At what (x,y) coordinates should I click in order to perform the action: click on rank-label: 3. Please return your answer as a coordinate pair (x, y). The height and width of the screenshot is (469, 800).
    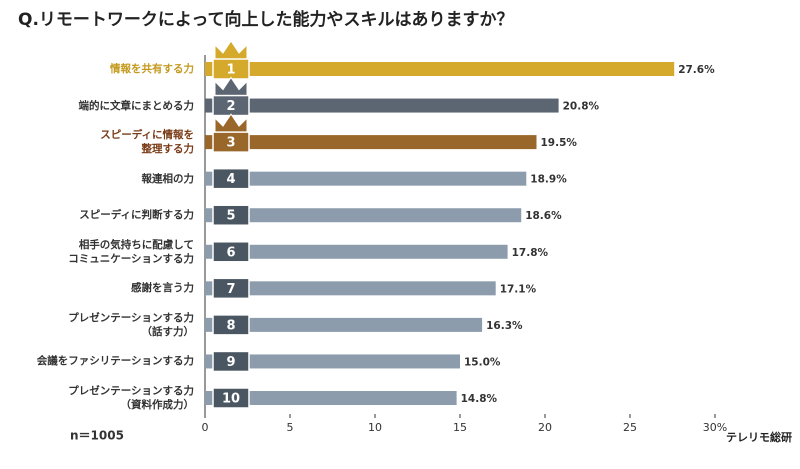
    Looking at the image, I should click on (230, 143).